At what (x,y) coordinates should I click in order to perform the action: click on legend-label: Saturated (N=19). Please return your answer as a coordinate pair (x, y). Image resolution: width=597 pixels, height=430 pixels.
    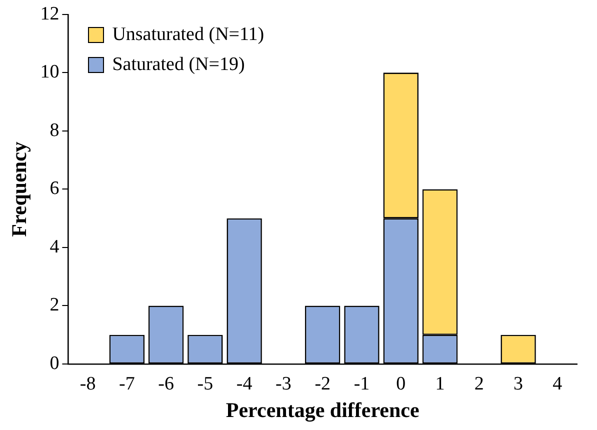
    Looking at the image, I should click on (178, 65).